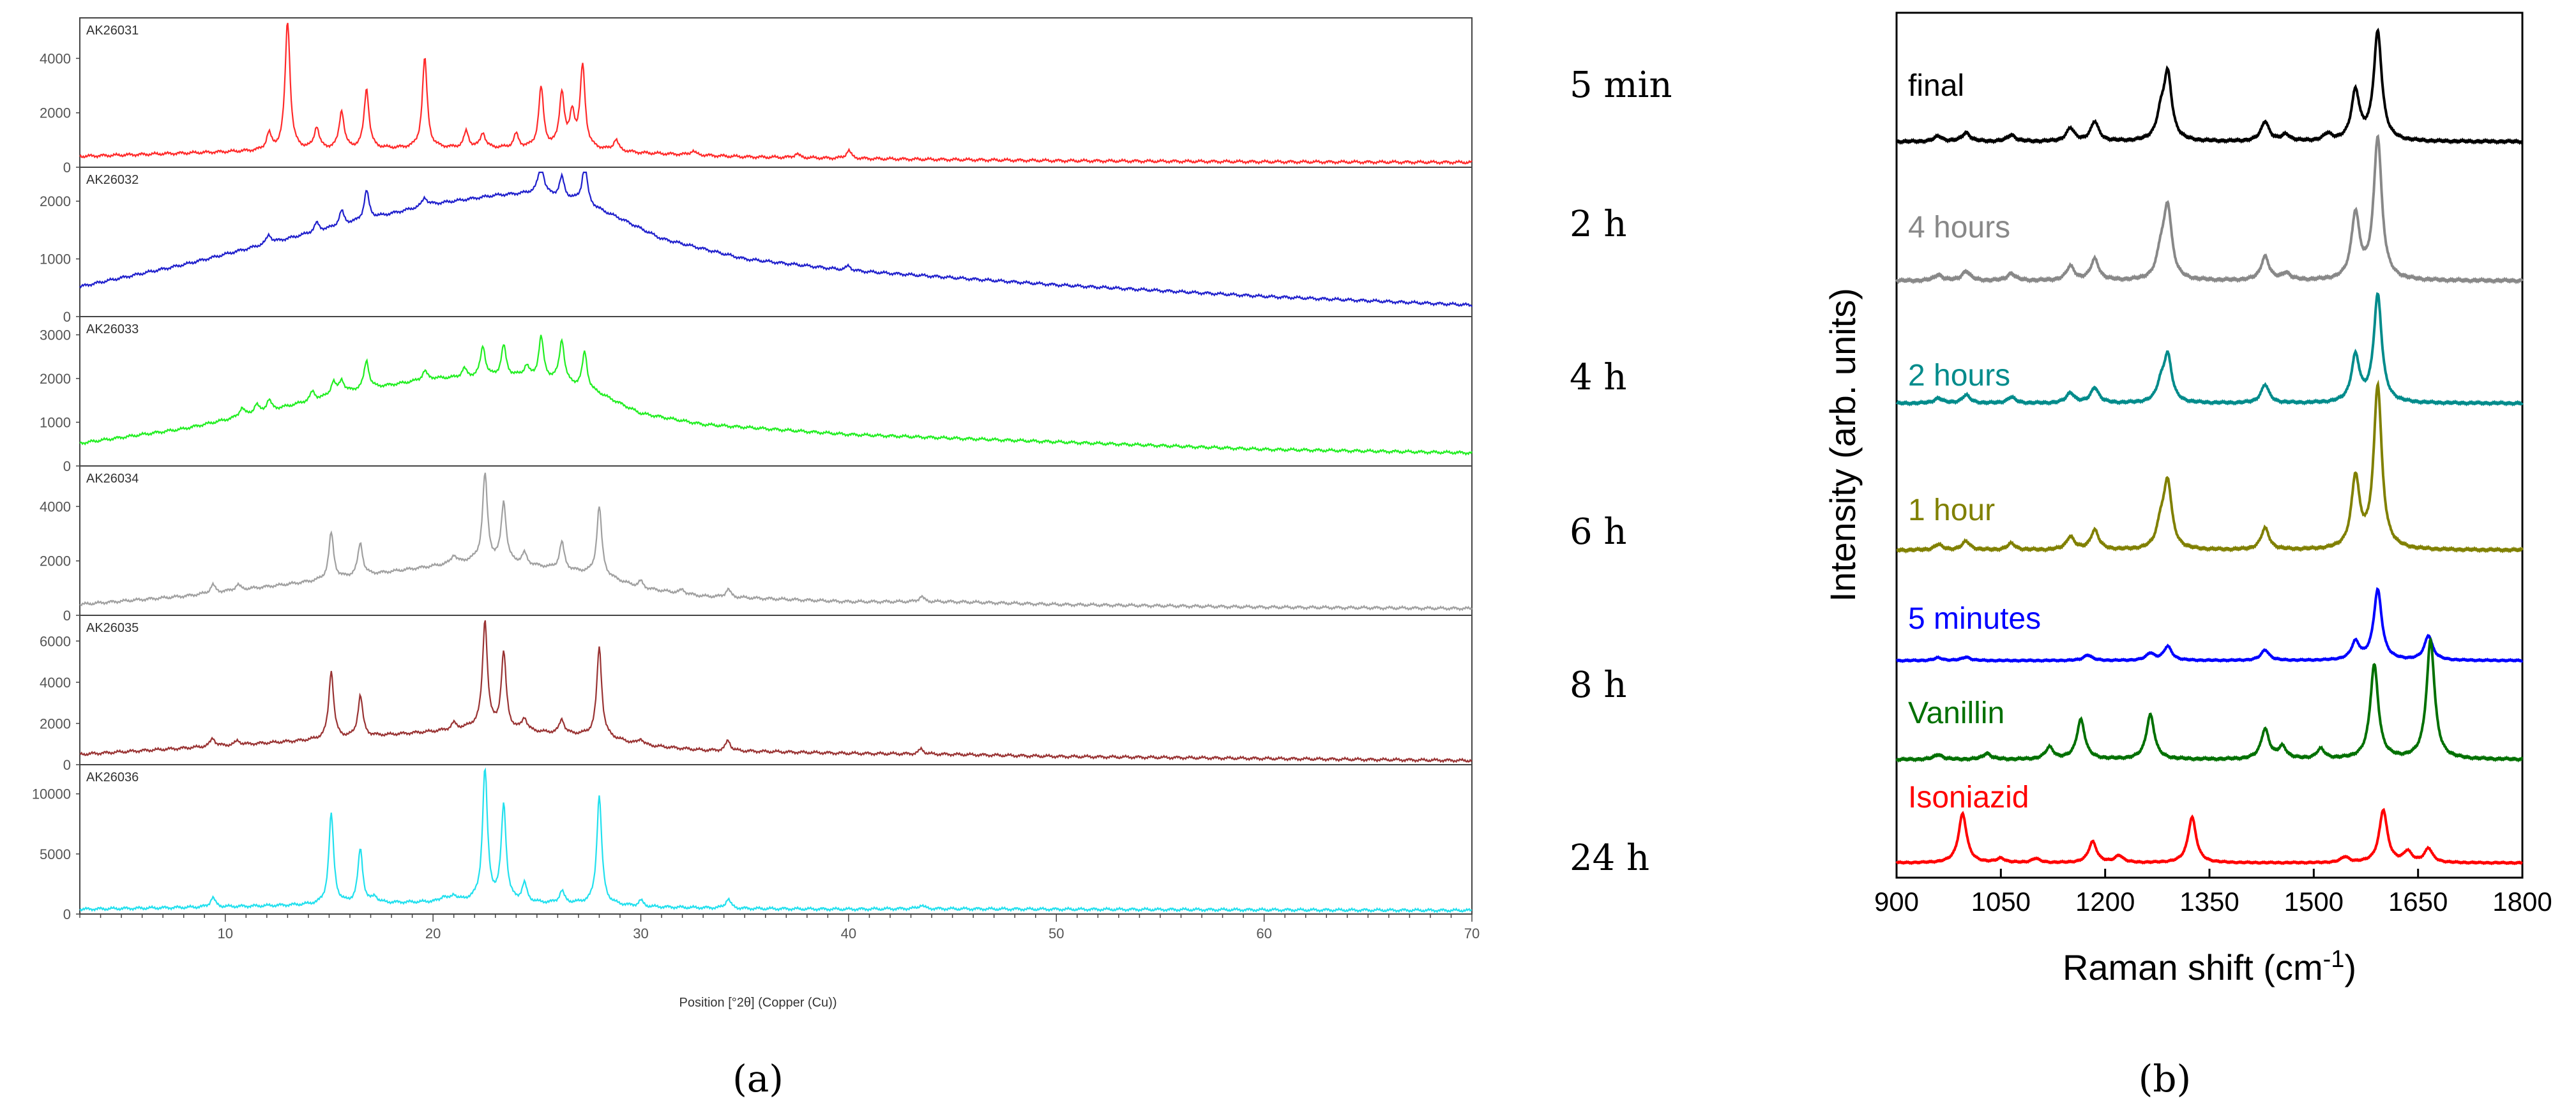 Image resolution: width=2576 pixels, height=1110 pixels. What do you see at coordinates (56, 641) in the screenshot?
I see `xrd-y-tick-label: 6000` at bounding box center [56, 641].